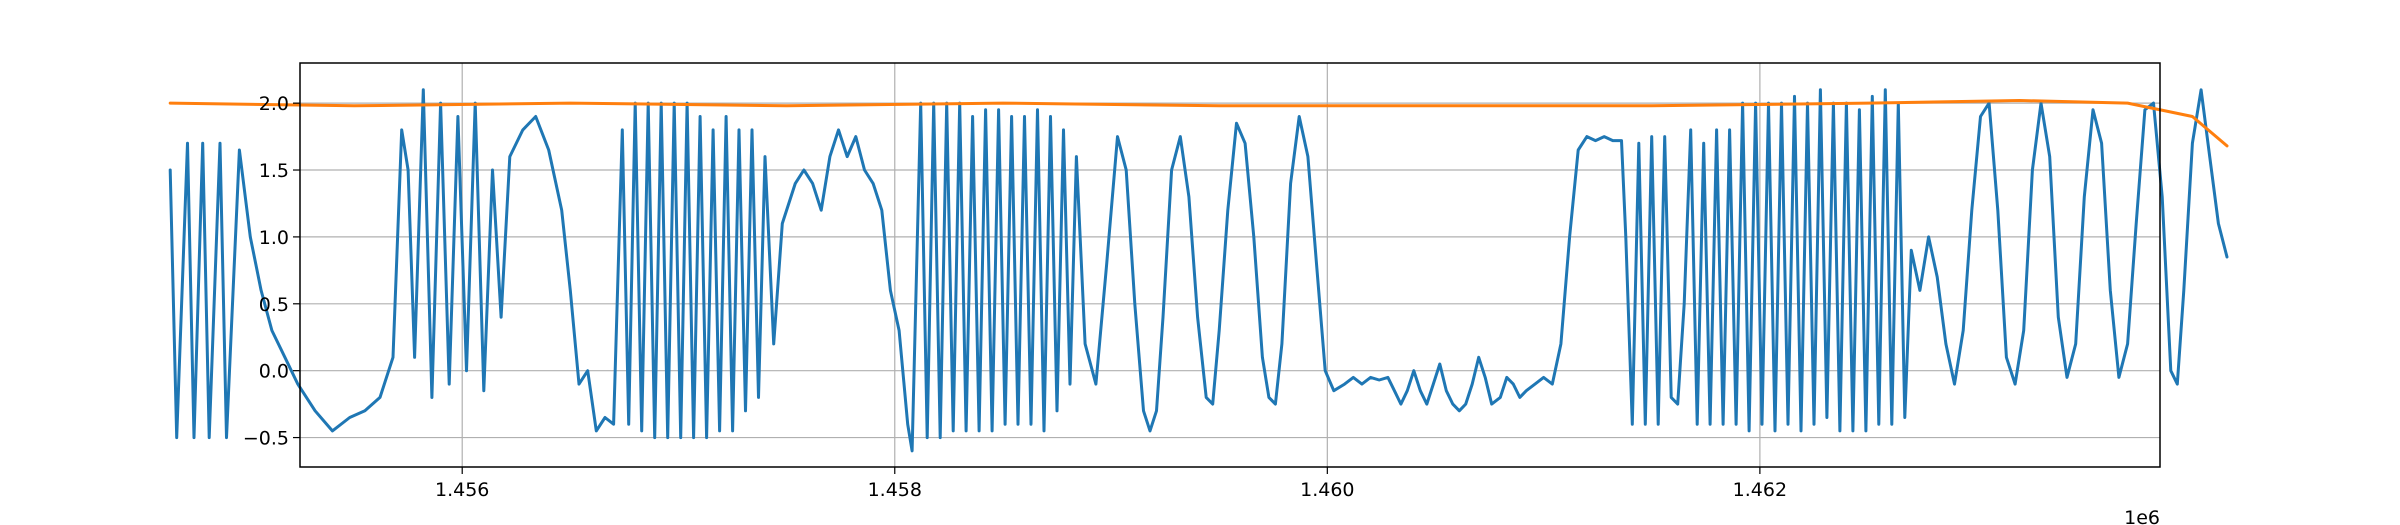 Image resolution: width=2400 pixels, height=525 pixels. Describe the element at coordinates (274, 238) in the screenshot. I see `y-tick-label: 1.0` at that location.